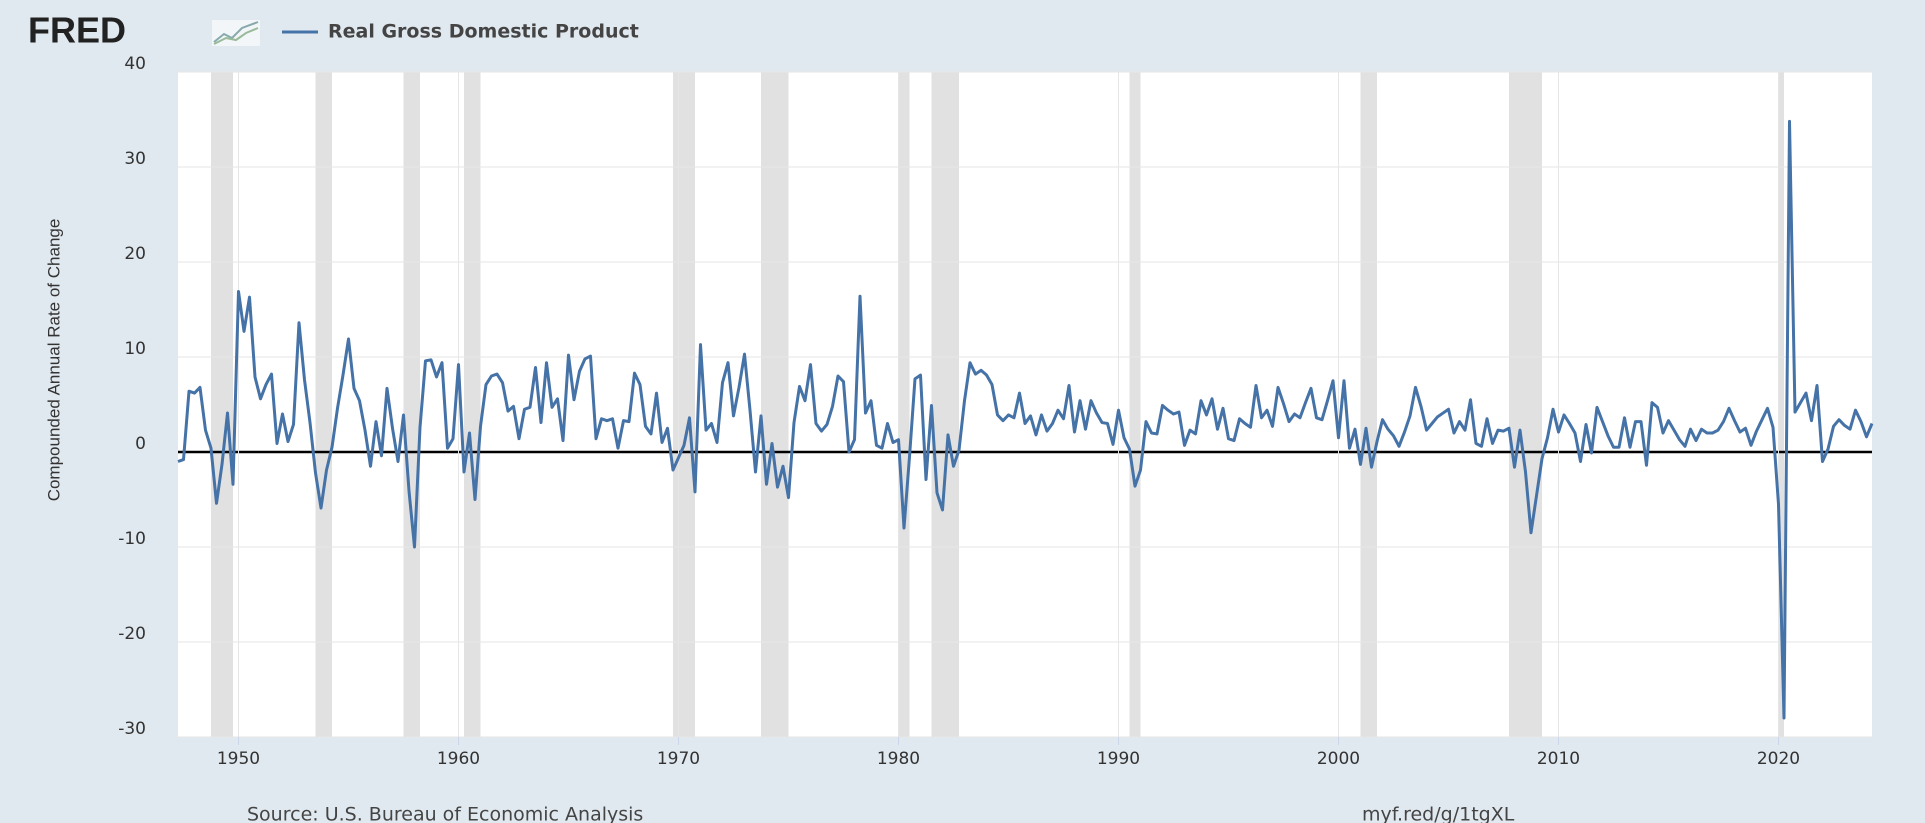 This screenshot has width=1925, height=823. I want to click on x-tick-label: 1960, so click(458, 759).